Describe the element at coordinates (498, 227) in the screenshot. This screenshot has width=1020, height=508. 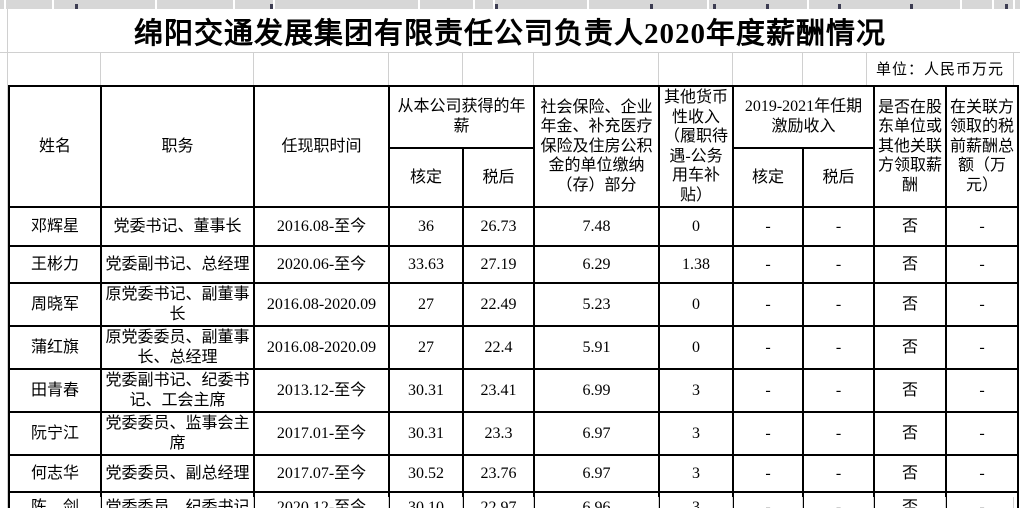
I see `cell-salary-after-tax: 26.73` at that location.